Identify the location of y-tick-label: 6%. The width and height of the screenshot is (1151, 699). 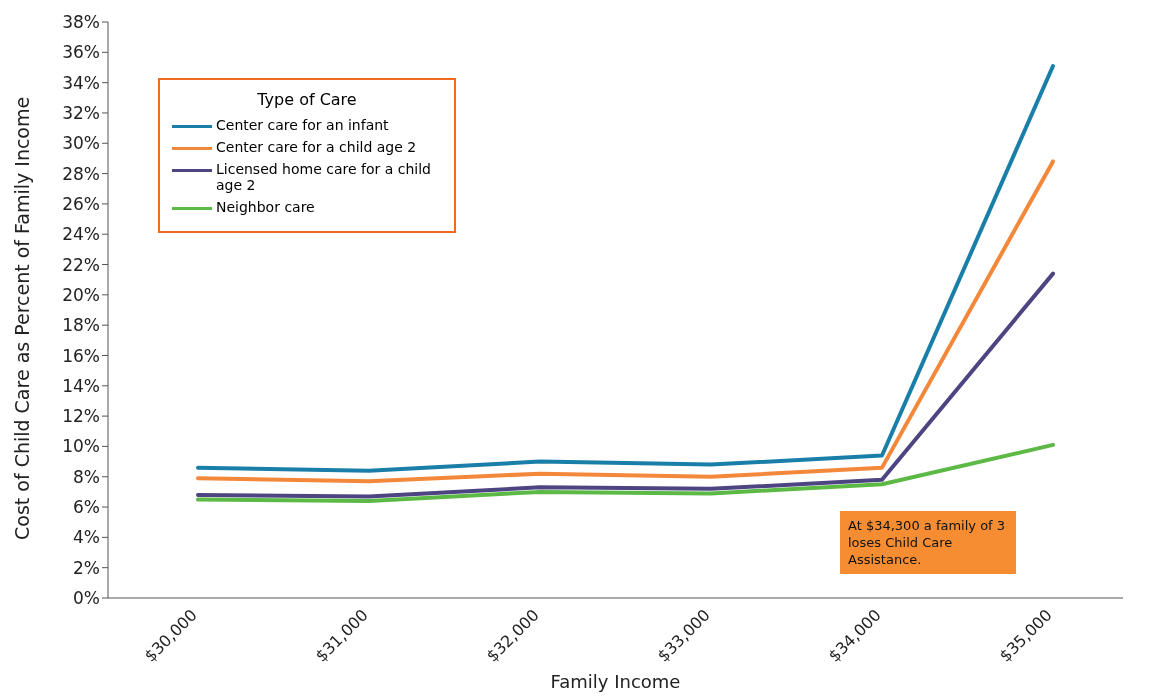
(86, 507).